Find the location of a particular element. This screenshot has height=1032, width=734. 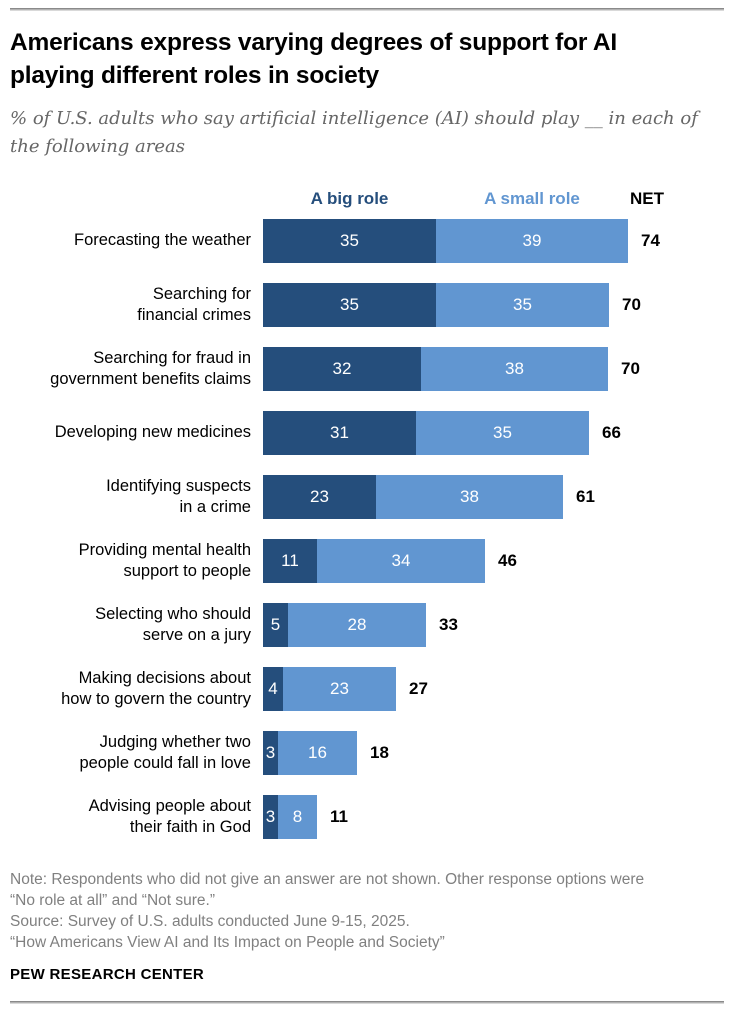

small-role-value: 34 is located at coordinates (401, 560).